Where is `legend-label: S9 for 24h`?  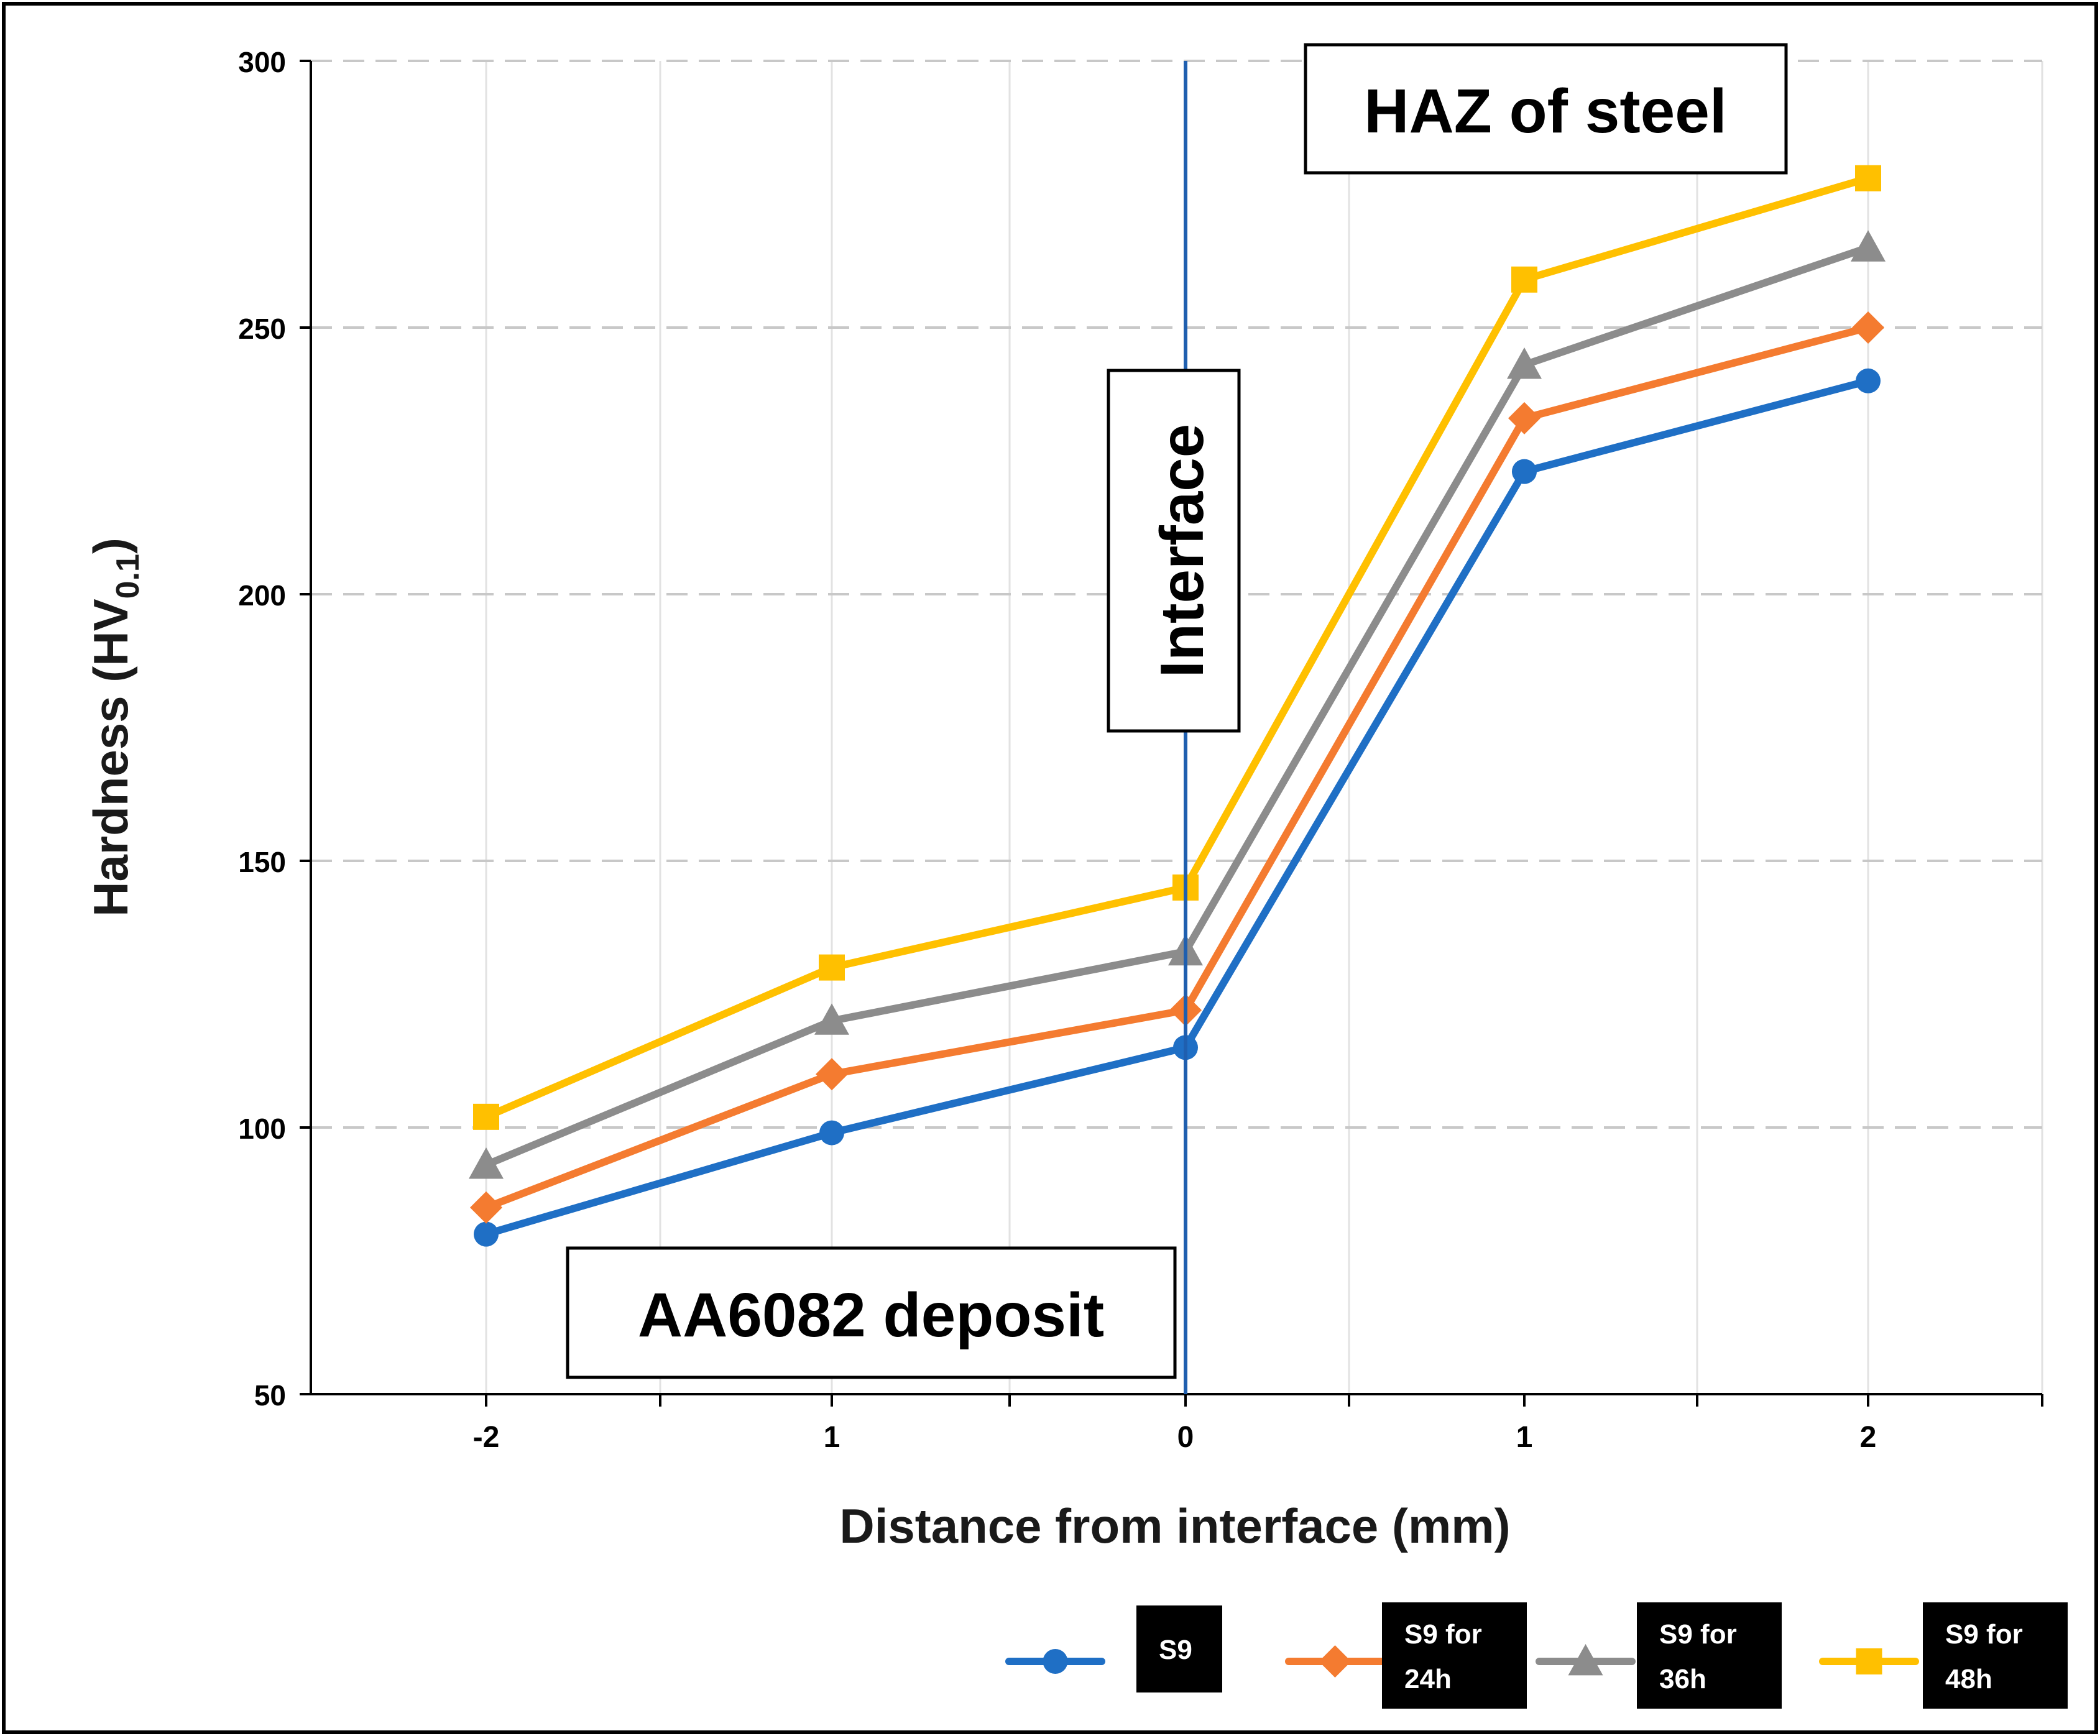 legend-label: S9 for 24h is located at coordinates (1443, 1656).